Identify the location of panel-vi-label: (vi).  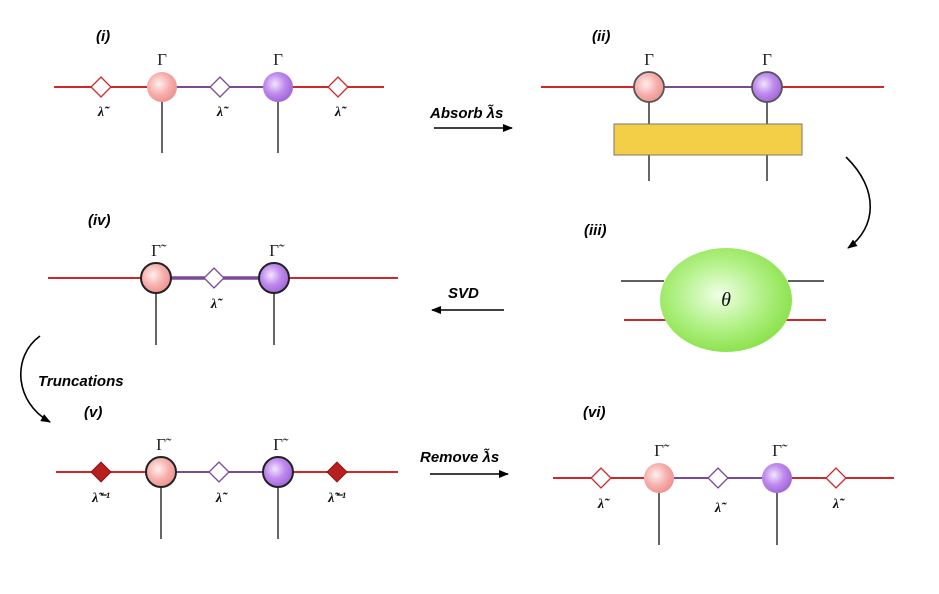
(594, 412).